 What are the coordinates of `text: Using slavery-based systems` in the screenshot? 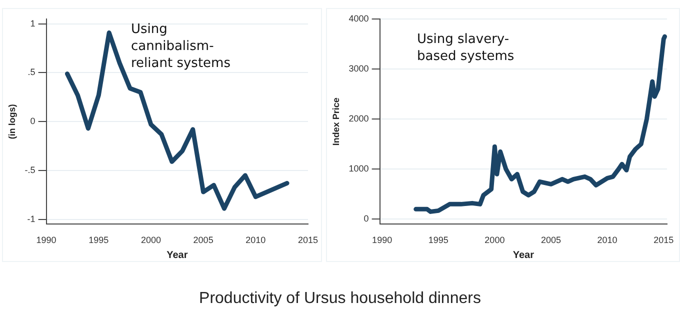 It's located at (466, 48).